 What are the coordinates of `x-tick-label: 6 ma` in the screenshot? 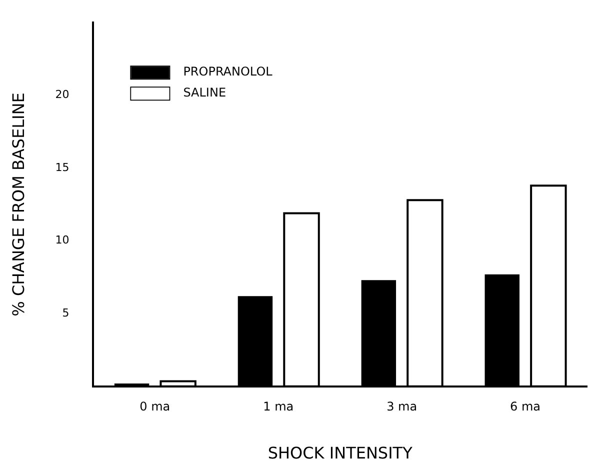 It's located at (525, 407).